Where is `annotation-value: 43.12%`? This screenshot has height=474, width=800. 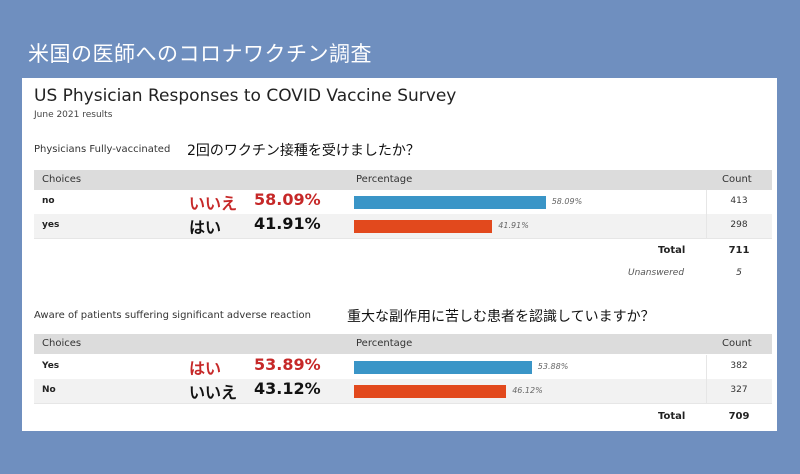
annotation-value: 43.12% is located at coordinates (287, 388).